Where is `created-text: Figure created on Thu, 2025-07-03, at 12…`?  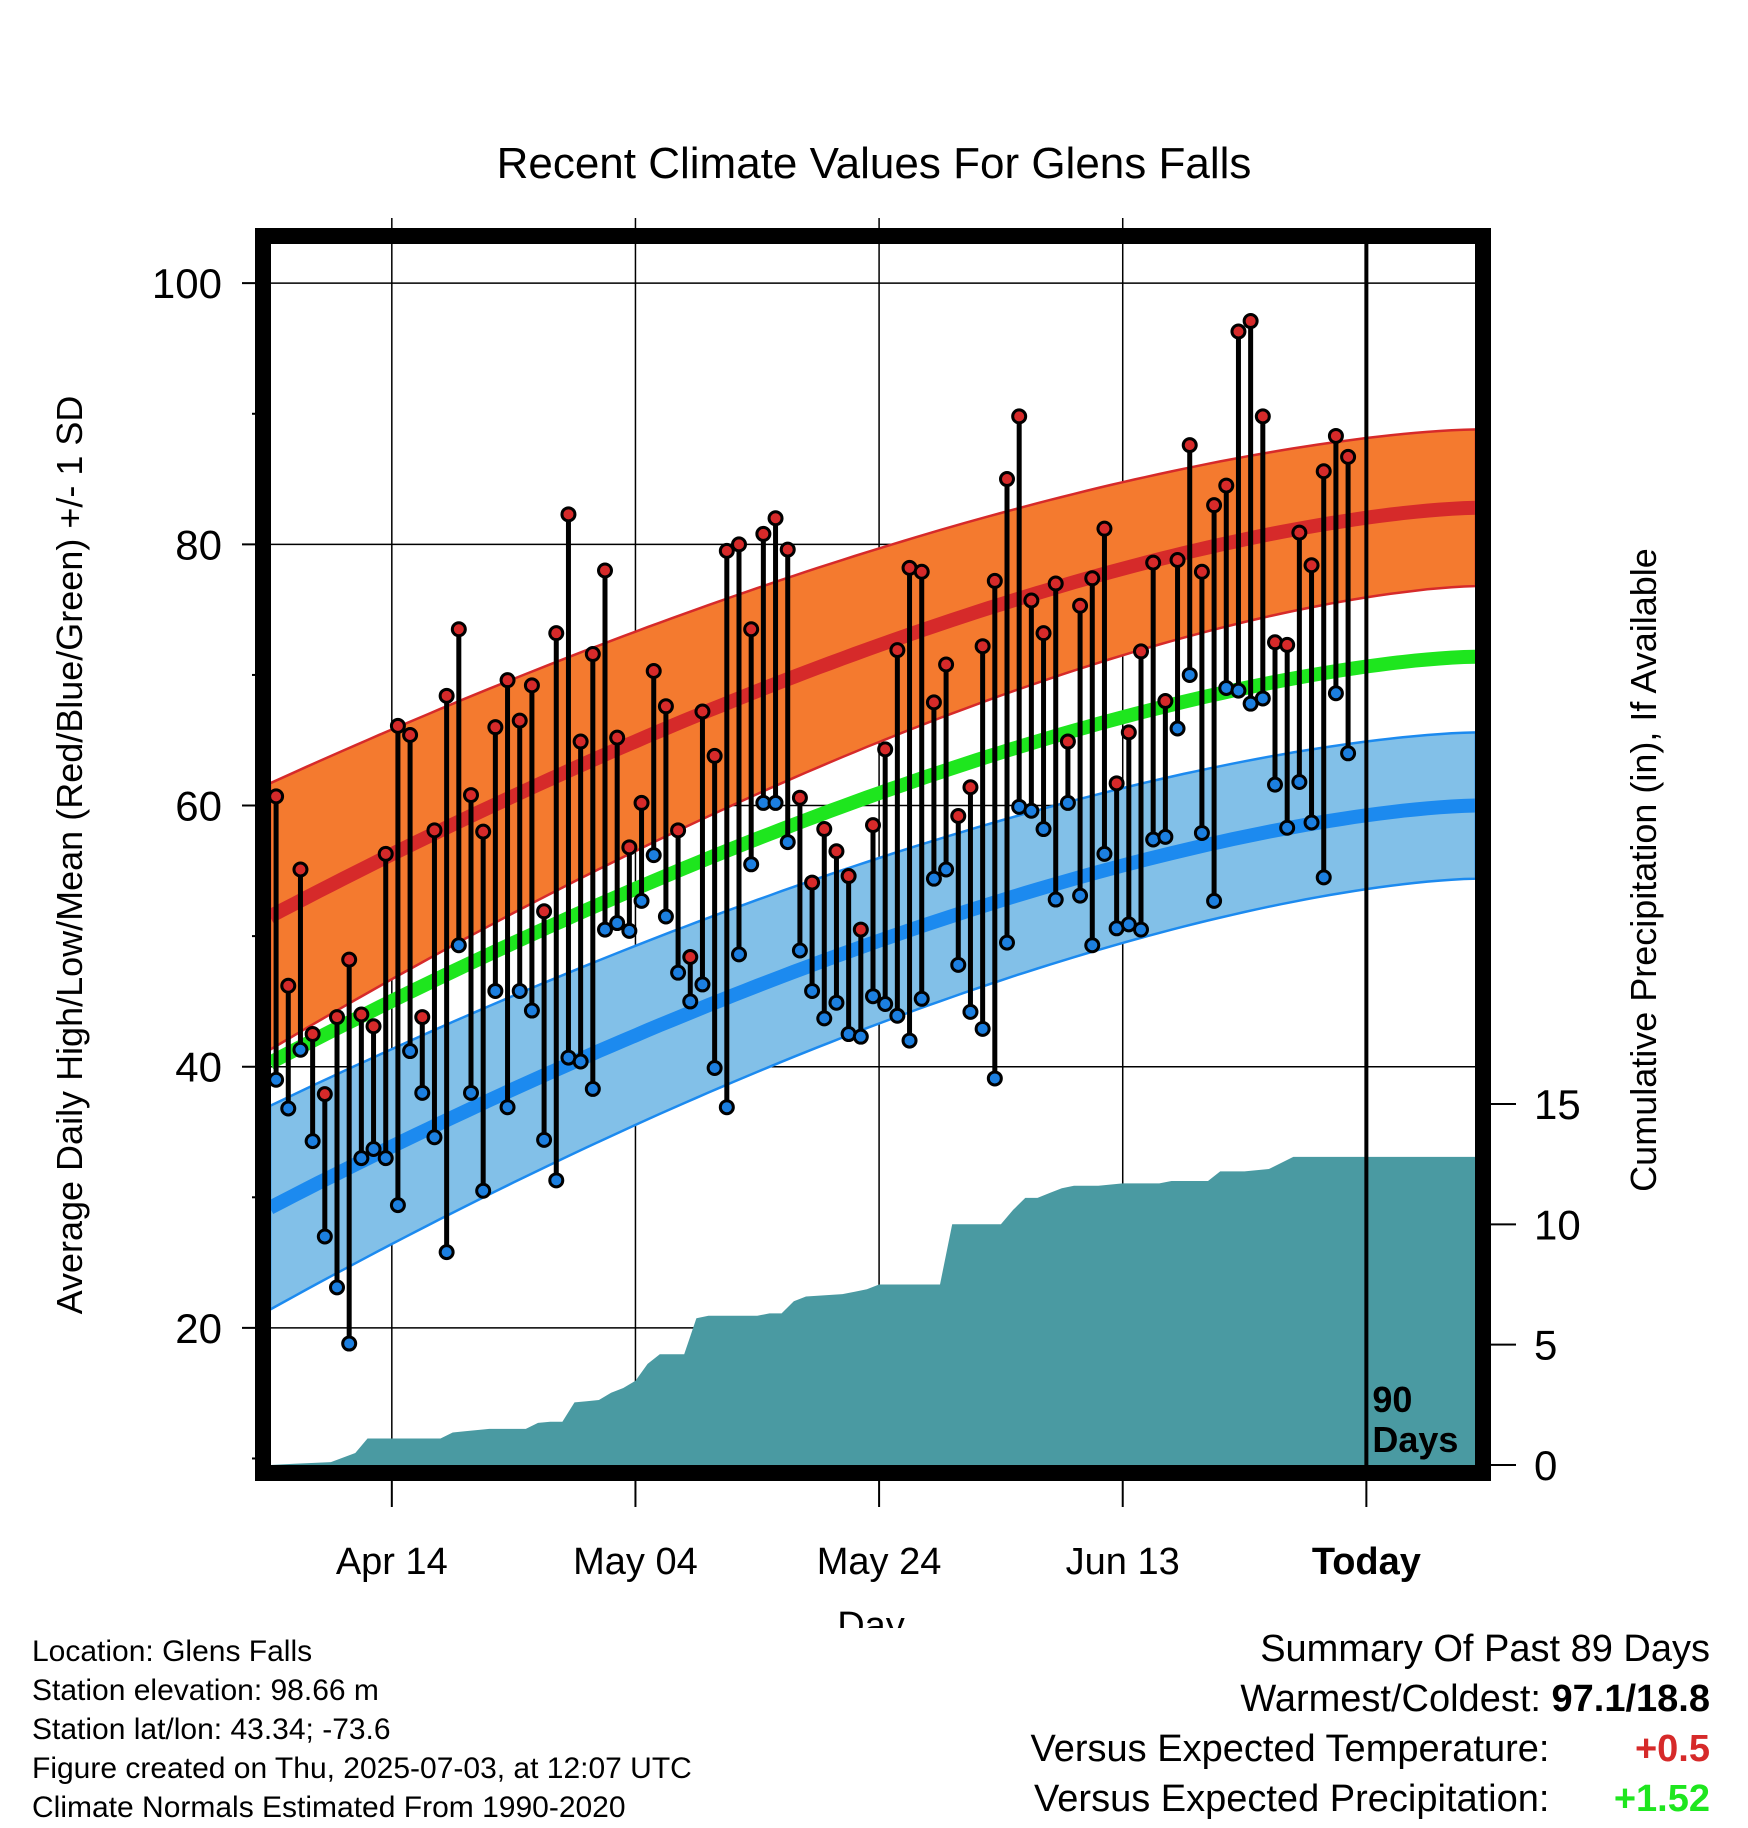
created-text: Figure created on Thu, 2025-07-03, at 12… is located at coordinates (362, 1768).